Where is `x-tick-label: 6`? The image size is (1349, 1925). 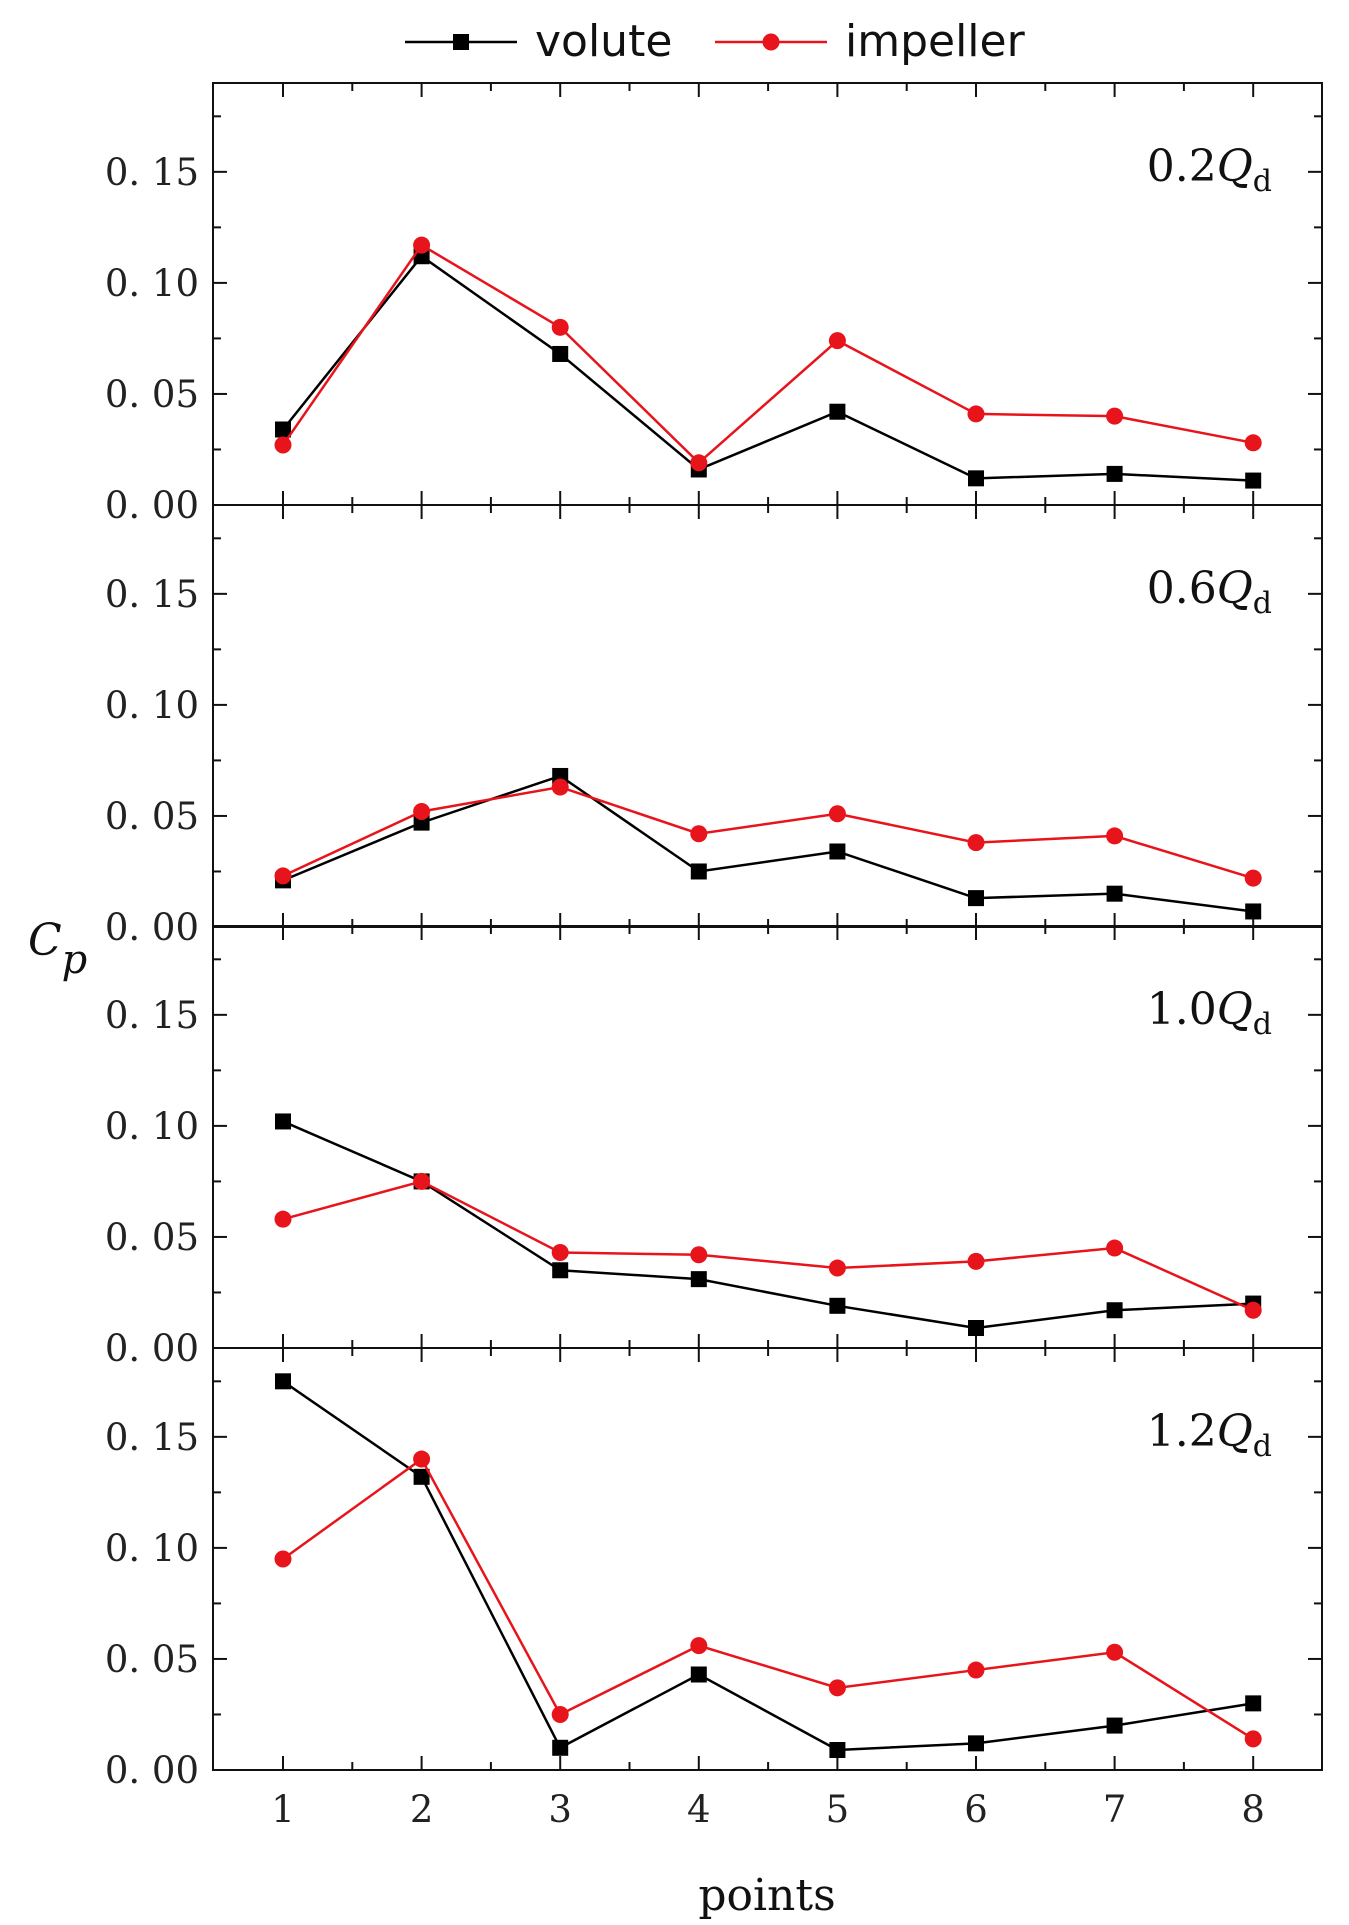
x-tick-label: 6 is located at coordinates (976, 1809).